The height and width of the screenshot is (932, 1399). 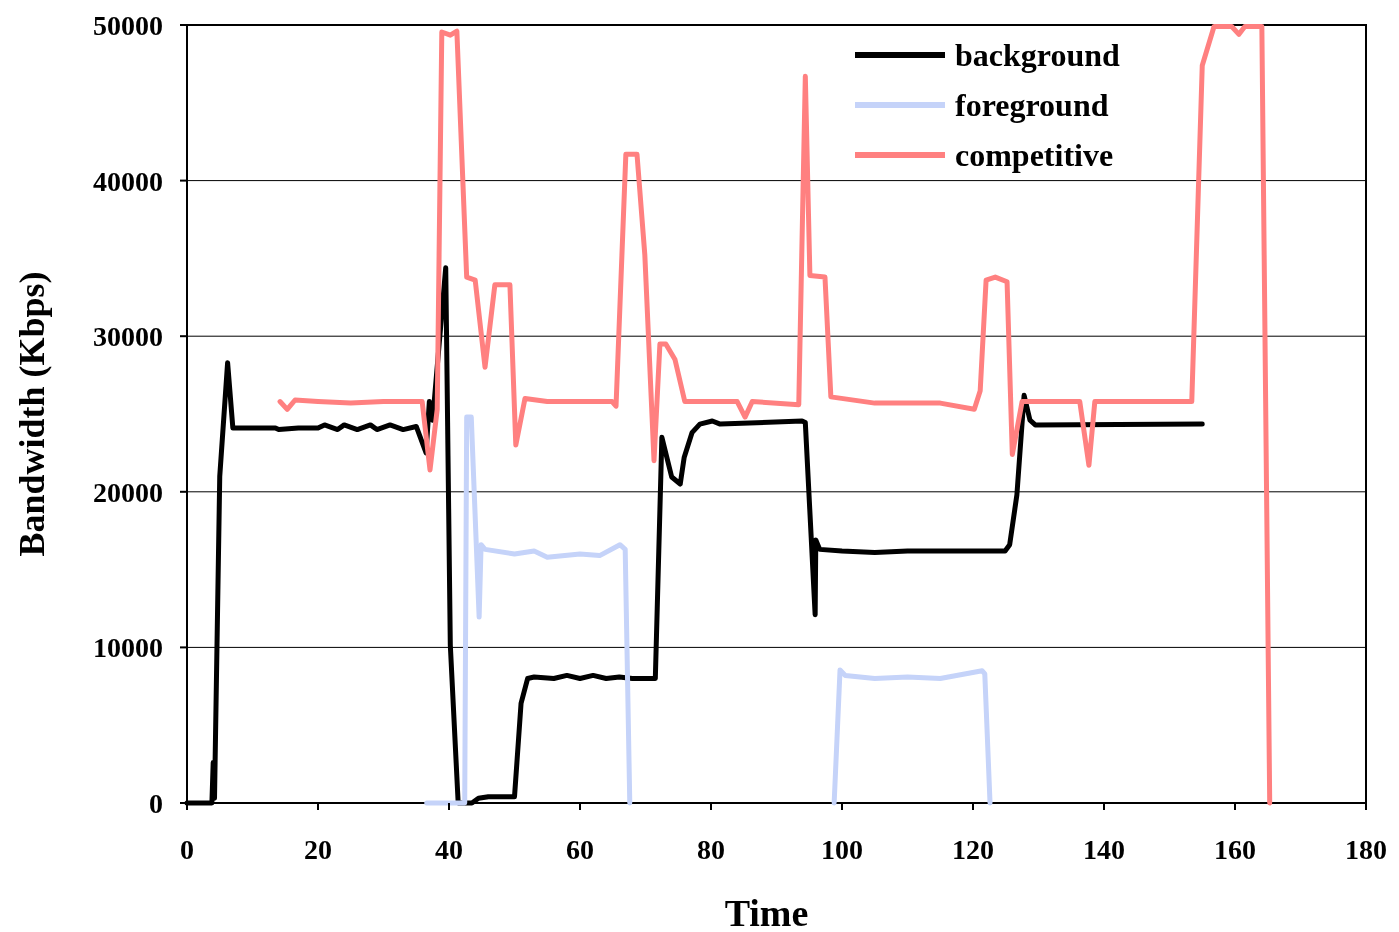 I want to click on x-tick-label: 100, so click(x=842, y=849).